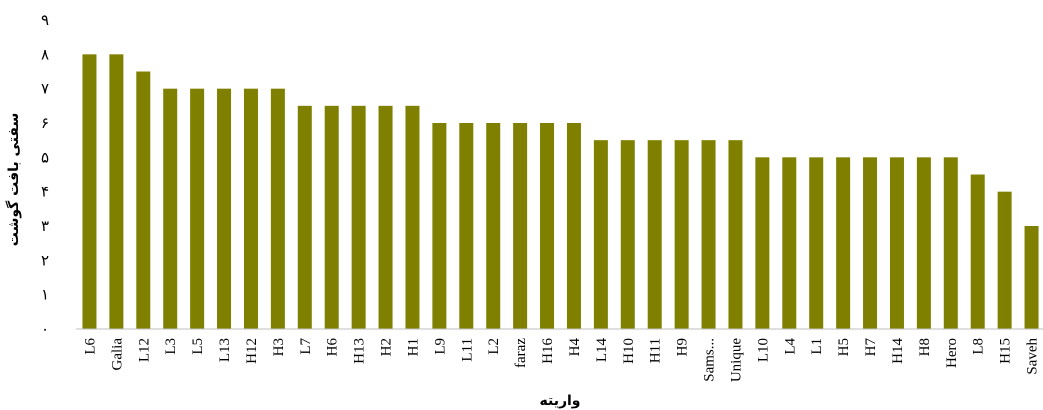 Image resolution: width=1043 pixels, height=410 pixels. Describe the element at coordinates (1033, 356) in the screenshot. I see `x-tick-label: Saveh` at that location.